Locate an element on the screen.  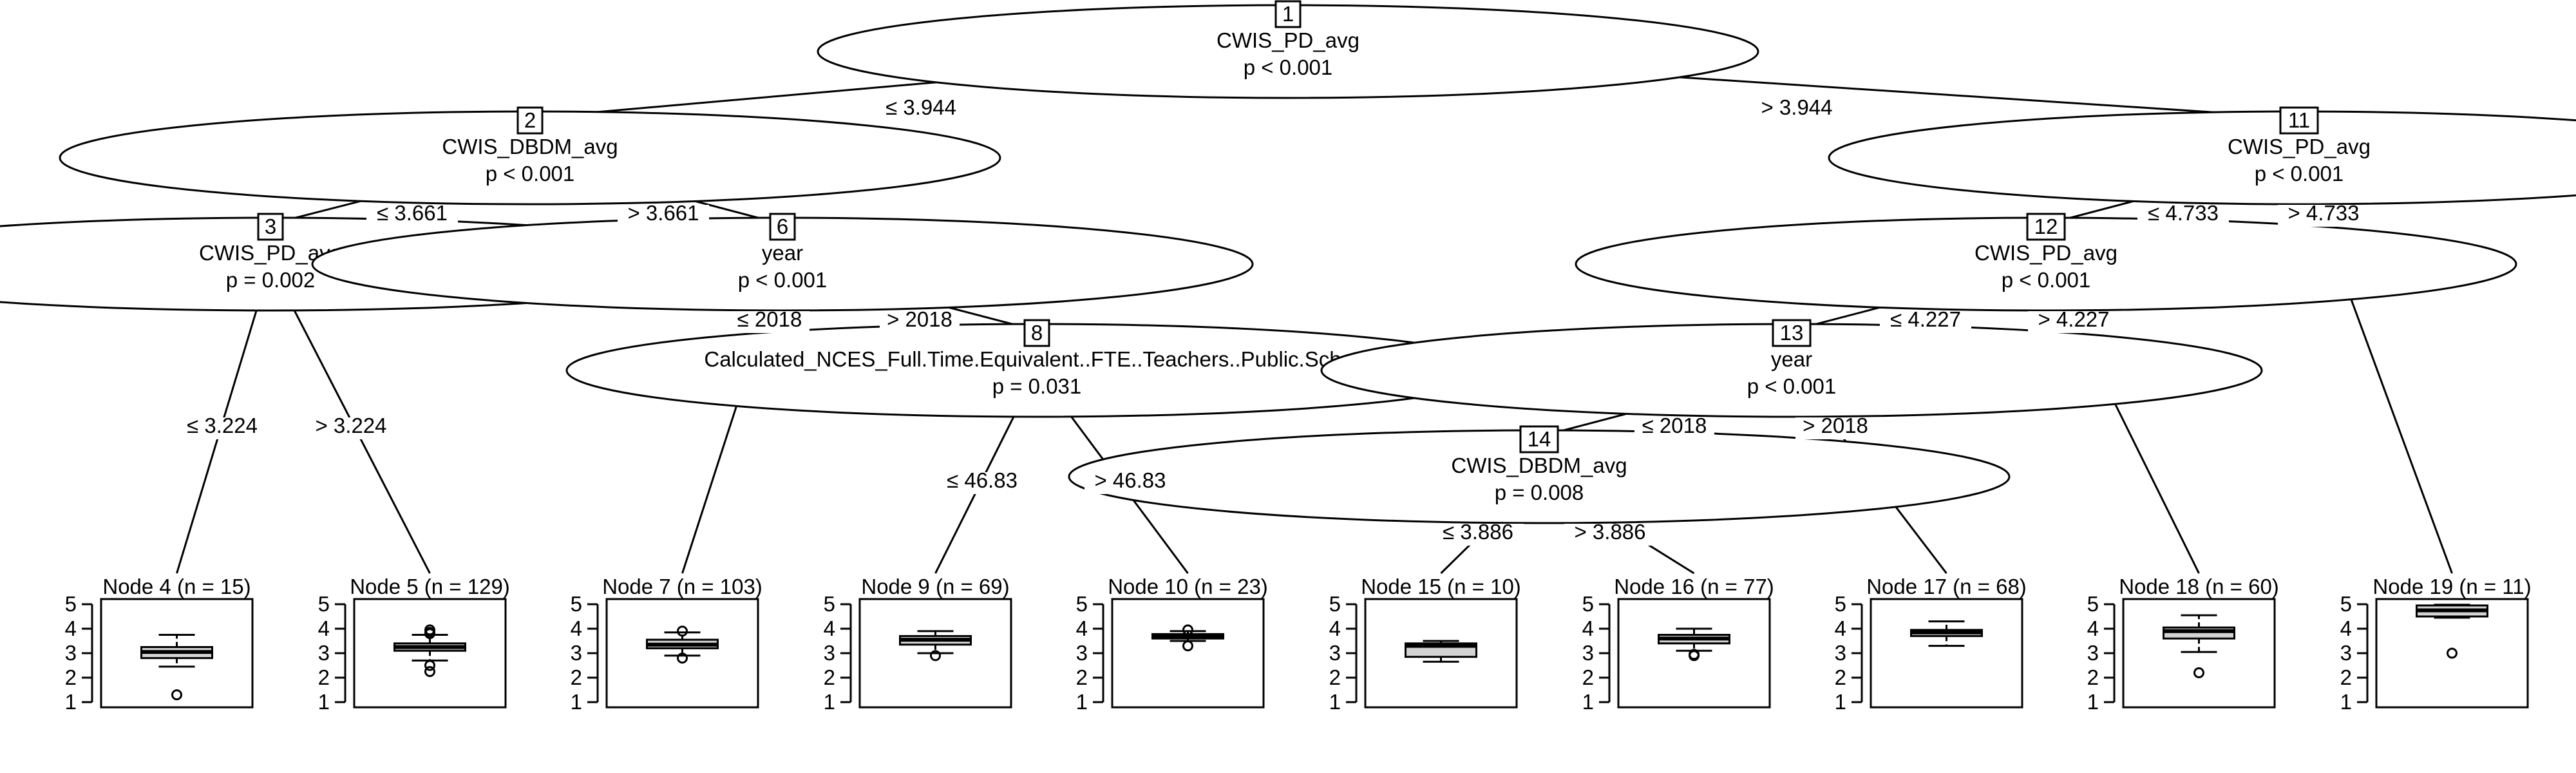
edge-label: > 4.733 is located at coordinates (2323, 213).